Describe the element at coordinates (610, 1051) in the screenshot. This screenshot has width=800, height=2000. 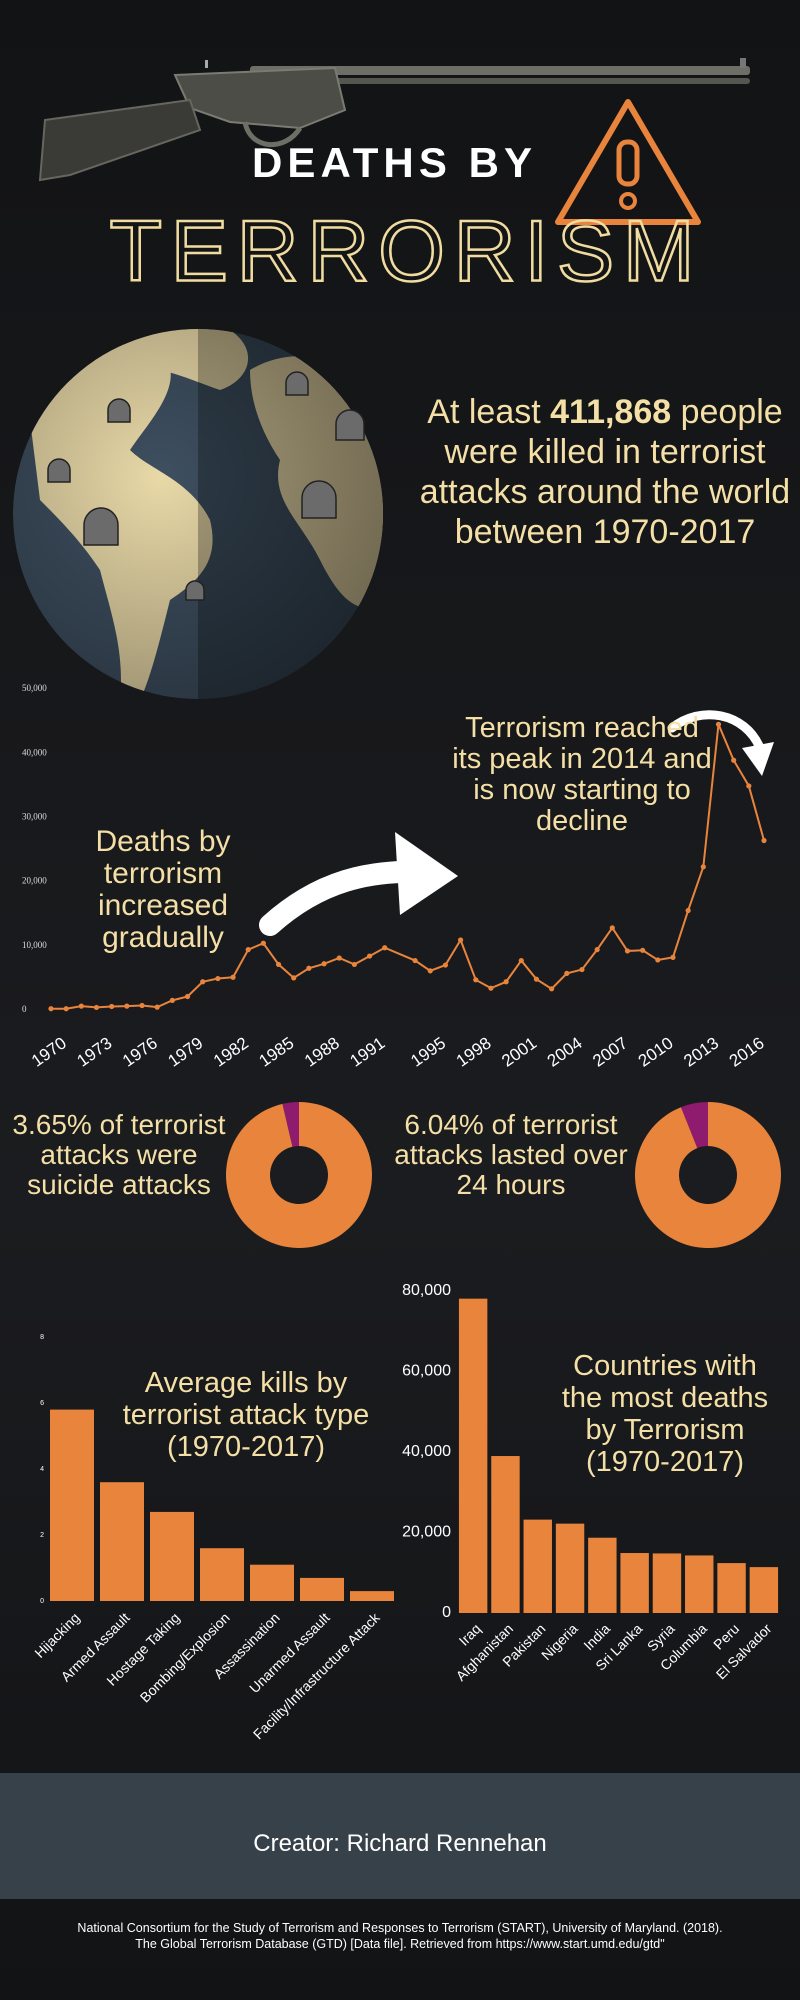
I see `x-tick-label: 2007` at that location.